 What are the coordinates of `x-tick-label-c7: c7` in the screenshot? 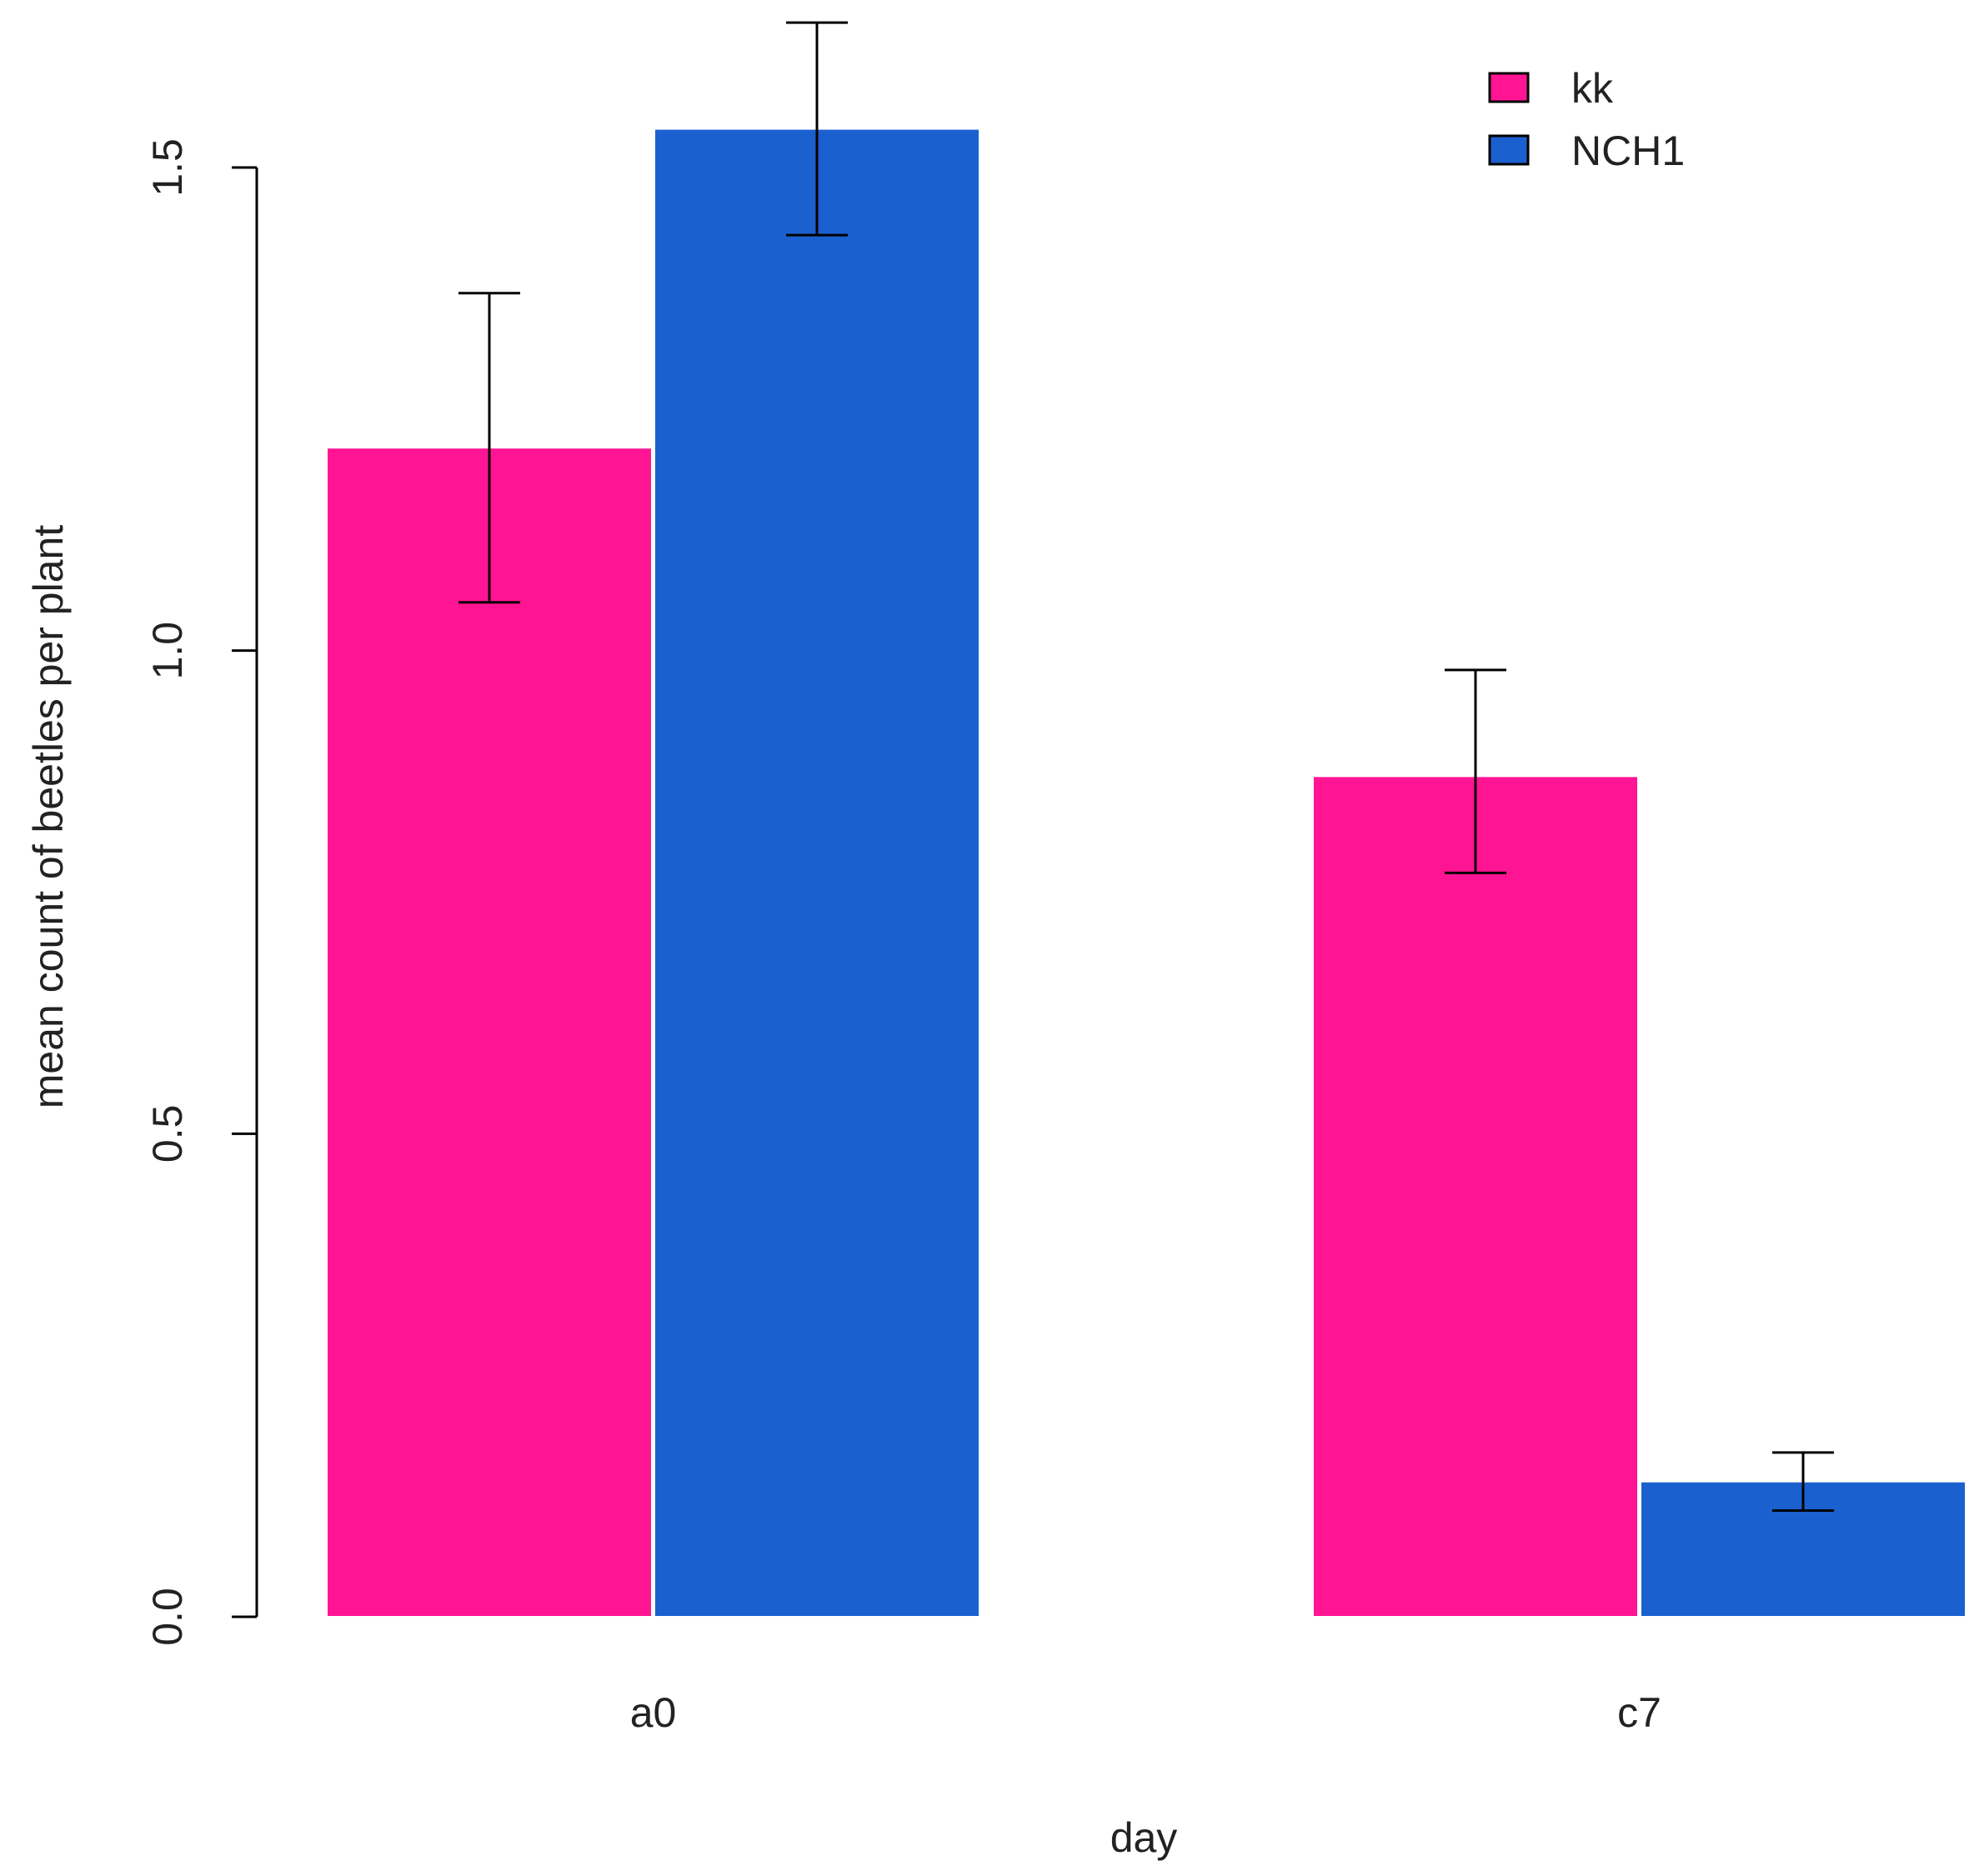 It's located at (1639, 1712).